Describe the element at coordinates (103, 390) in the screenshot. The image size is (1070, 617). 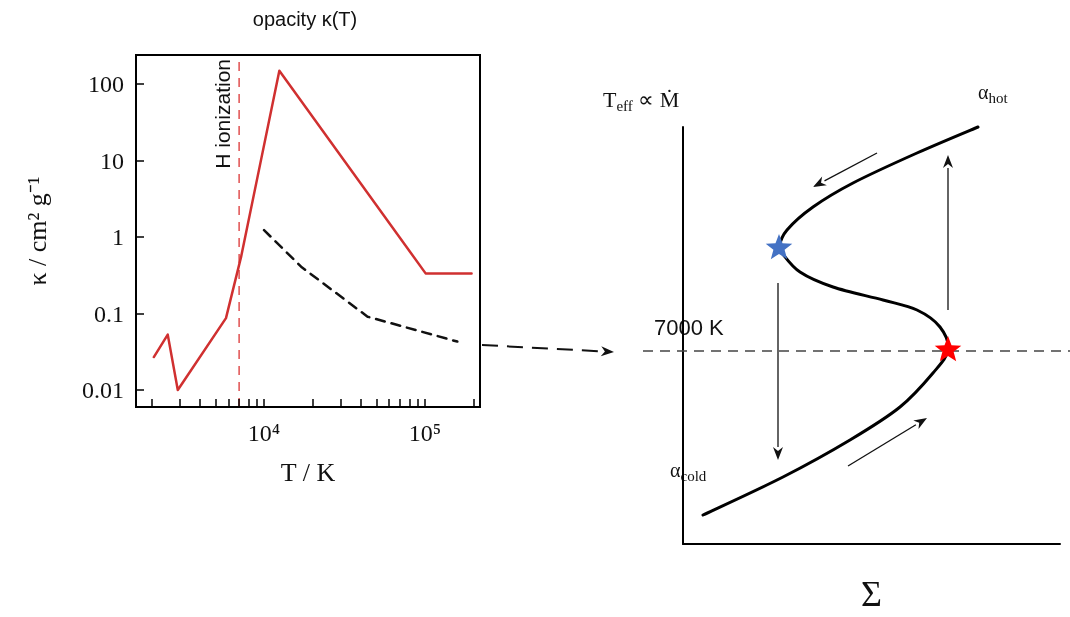
I see `y-tick-label: 0.01` at that location.